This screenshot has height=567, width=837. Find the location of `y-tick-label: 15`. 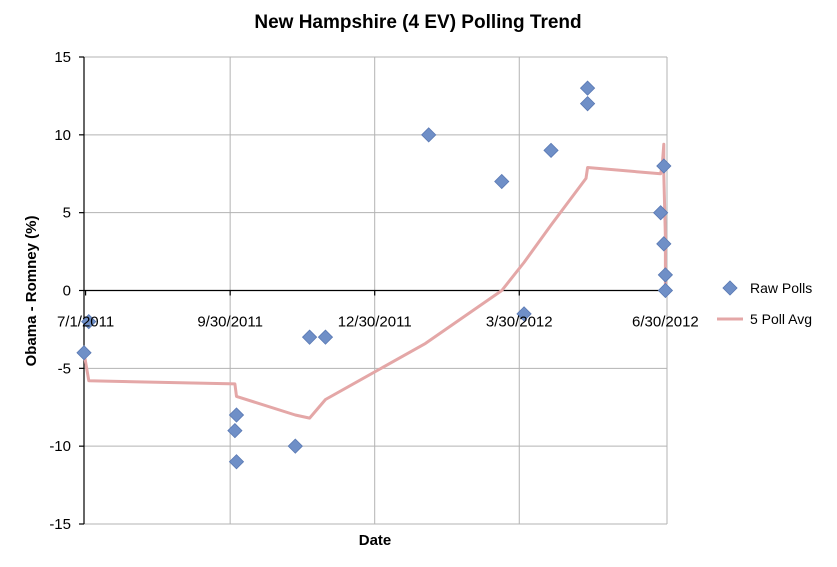

y-tick-label: 15 is located at coordinates (62, 57).